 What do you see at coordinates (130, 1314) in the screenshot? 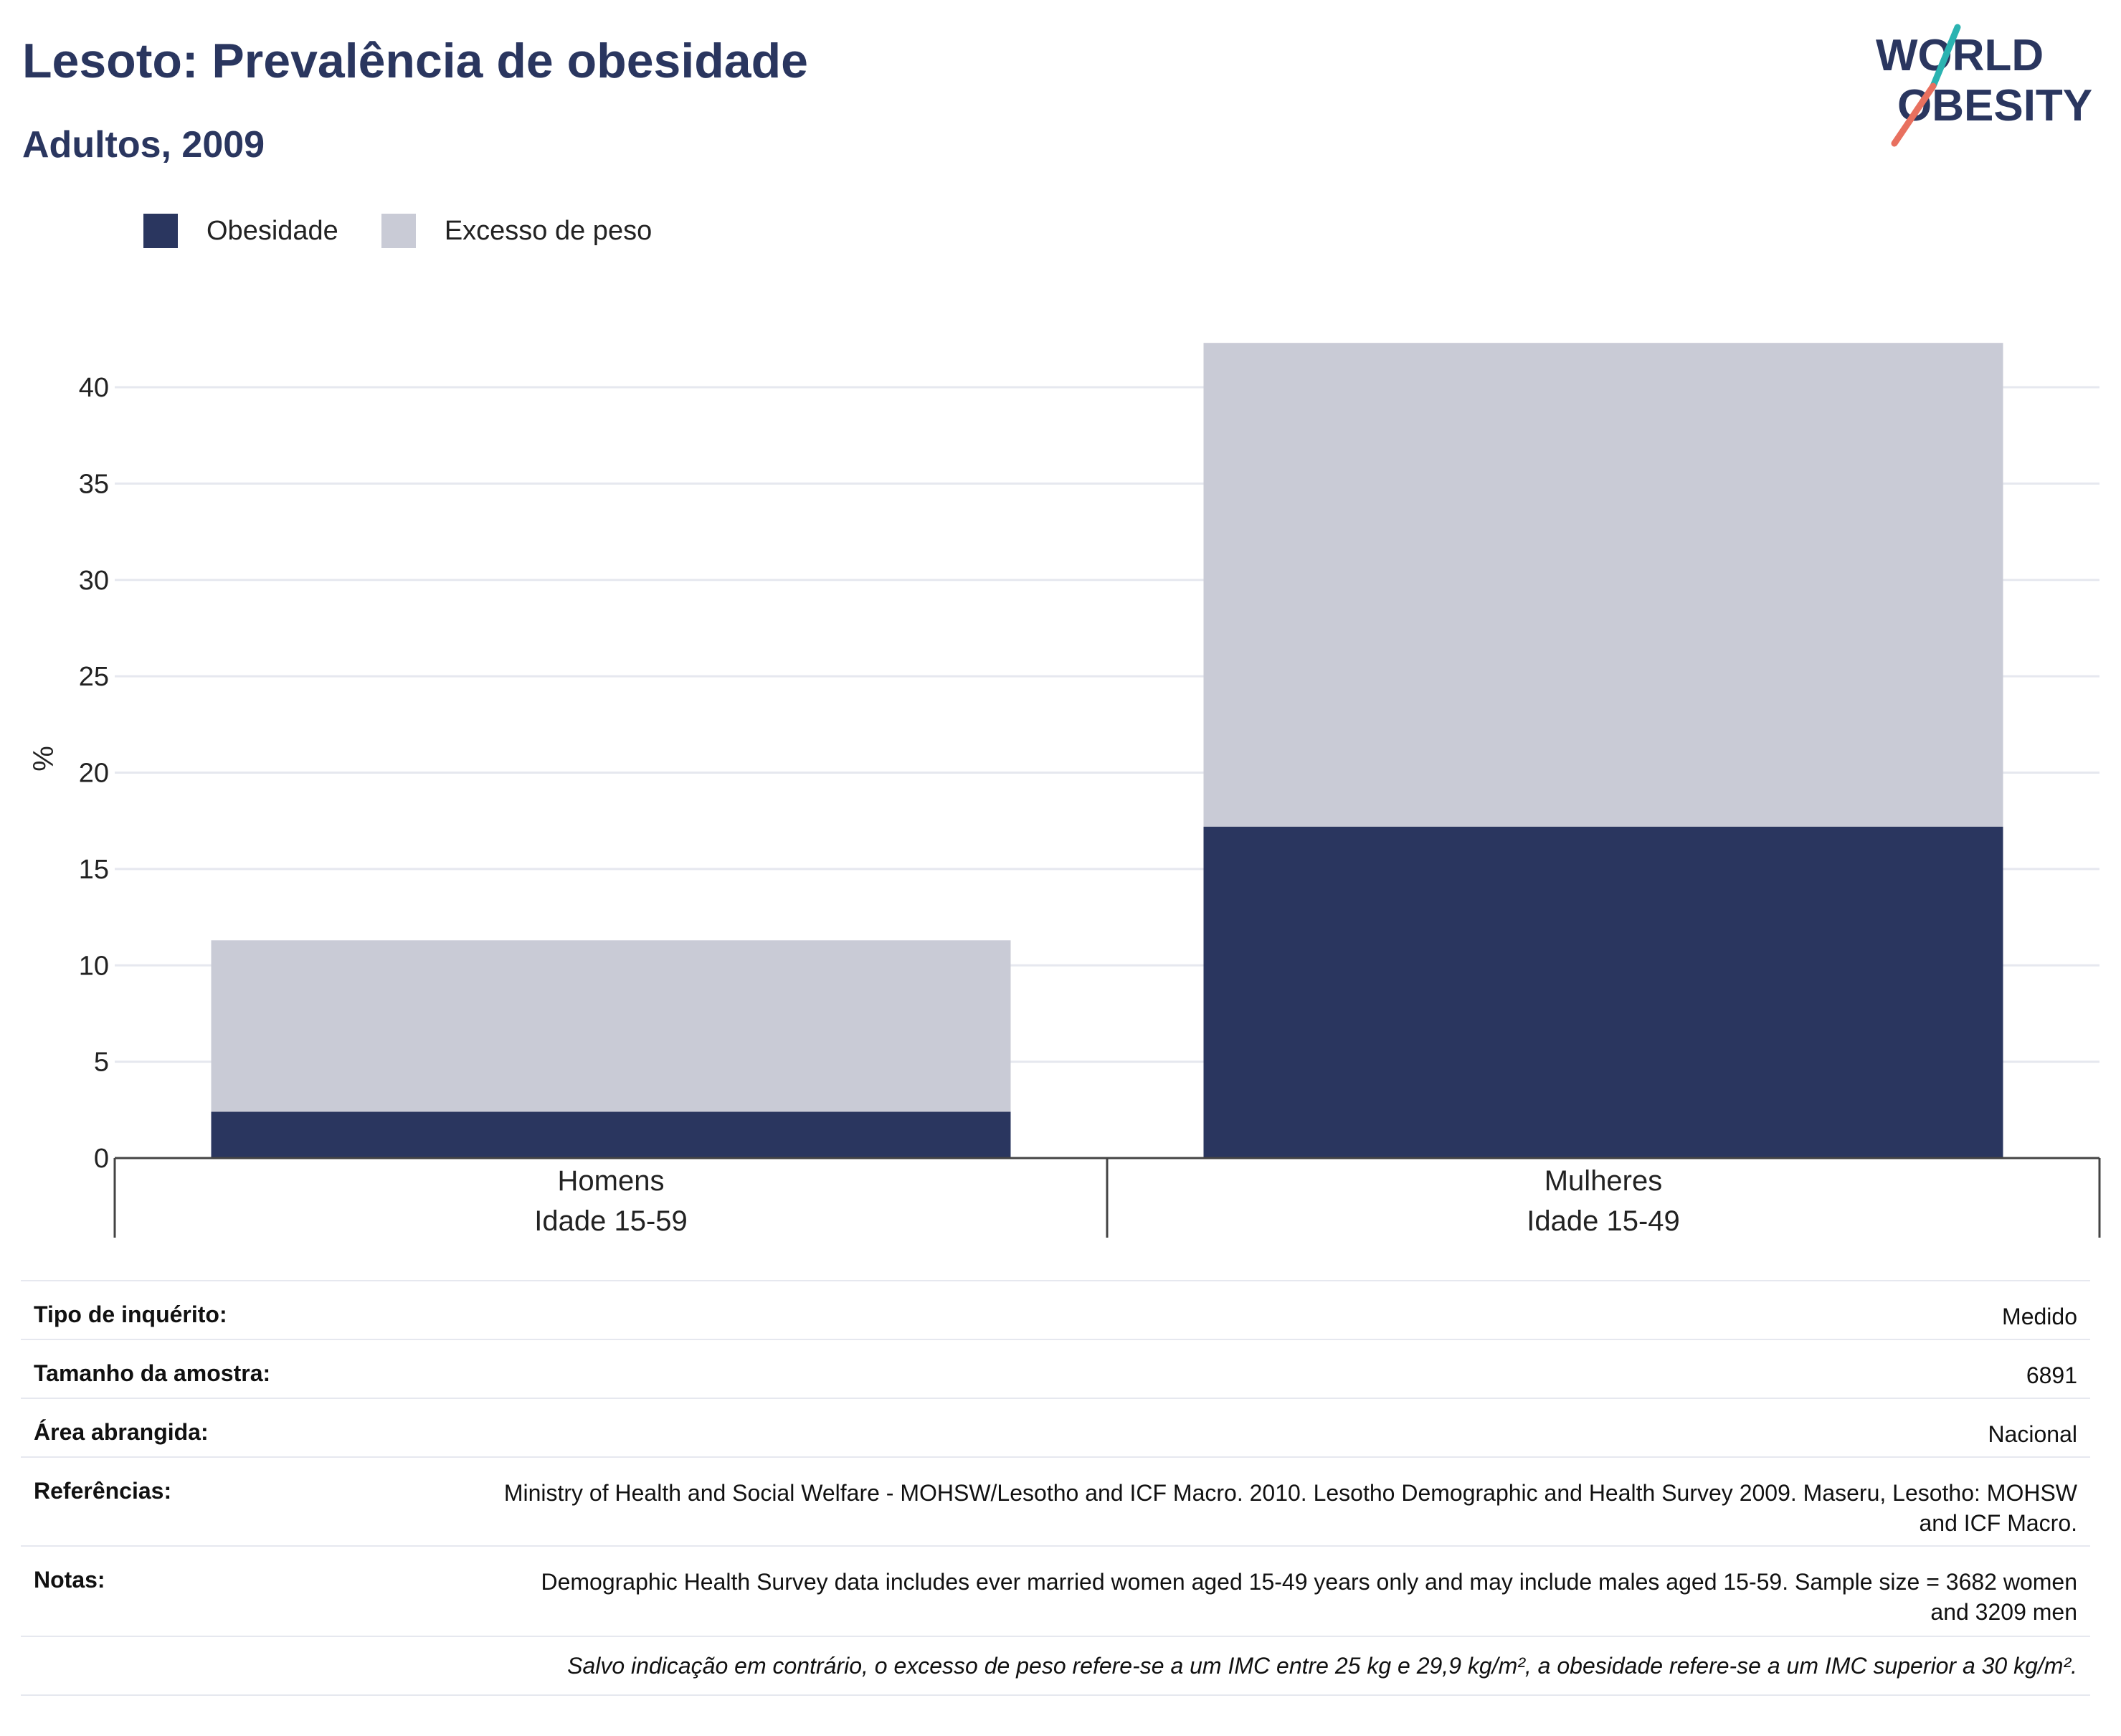
I see `info-label: Tipo de inquérito:` at bounding box center [130, 1314].